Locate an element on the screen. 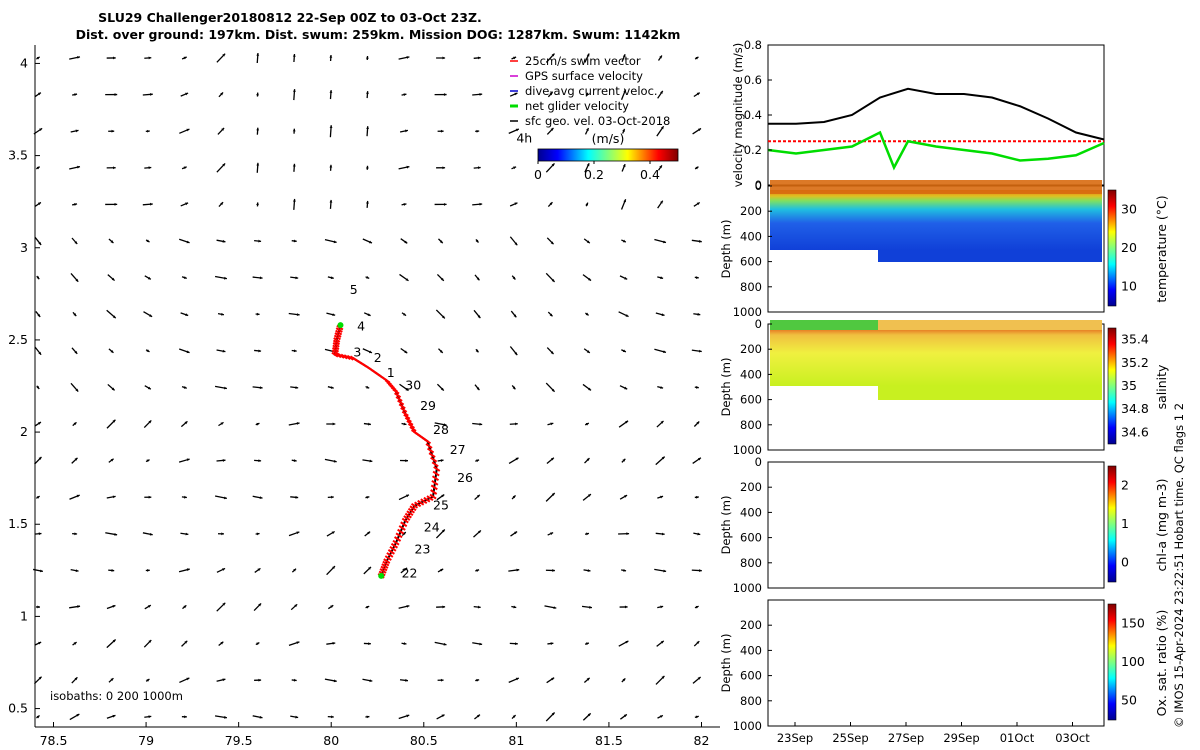  time-tick: 27Sep is located at coordinates (906, 738).